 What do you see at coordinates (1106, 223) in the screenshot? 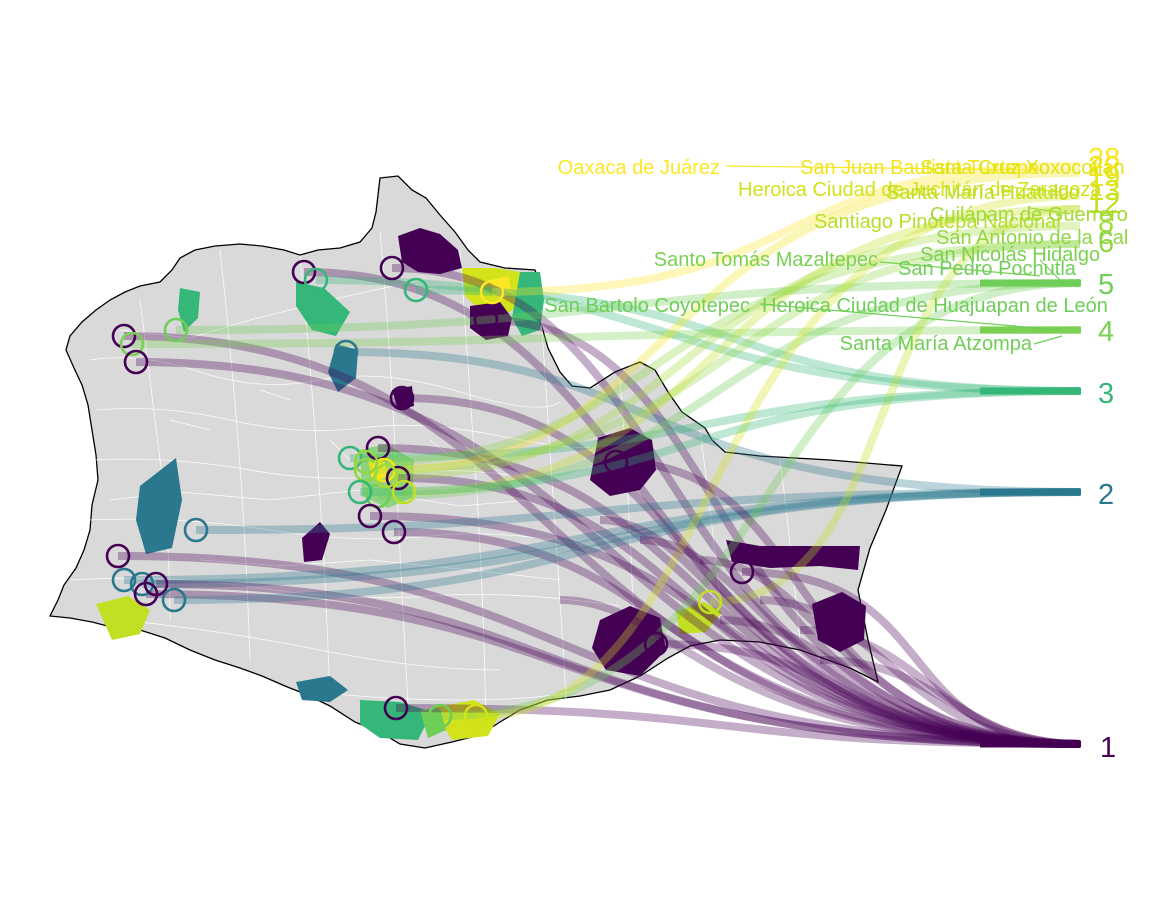
I see `rank-label-8: 8` at bounding box center [1106, 223].